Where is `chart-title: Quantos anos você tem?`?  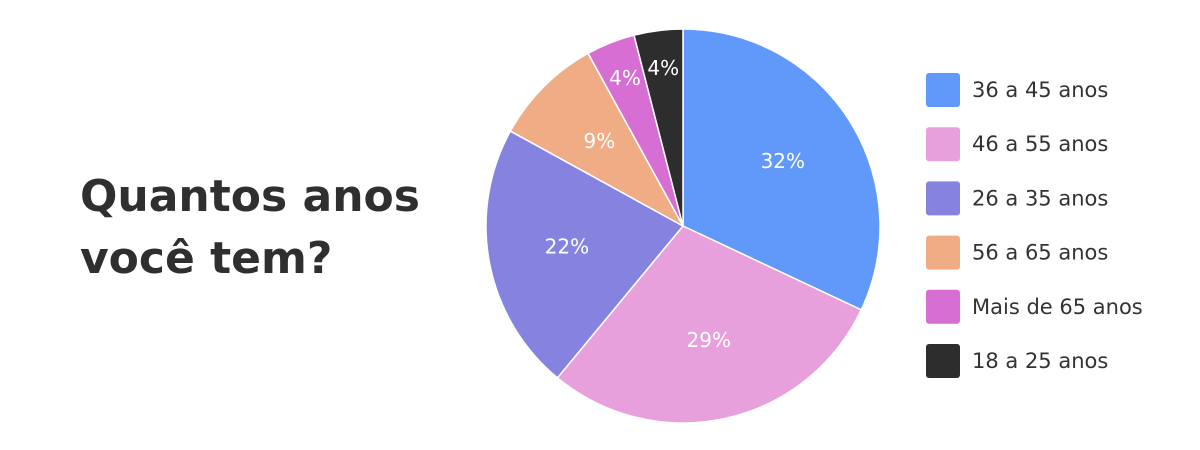 chart-title: Quantos anos você tem? is located at coordinates (250, 227).